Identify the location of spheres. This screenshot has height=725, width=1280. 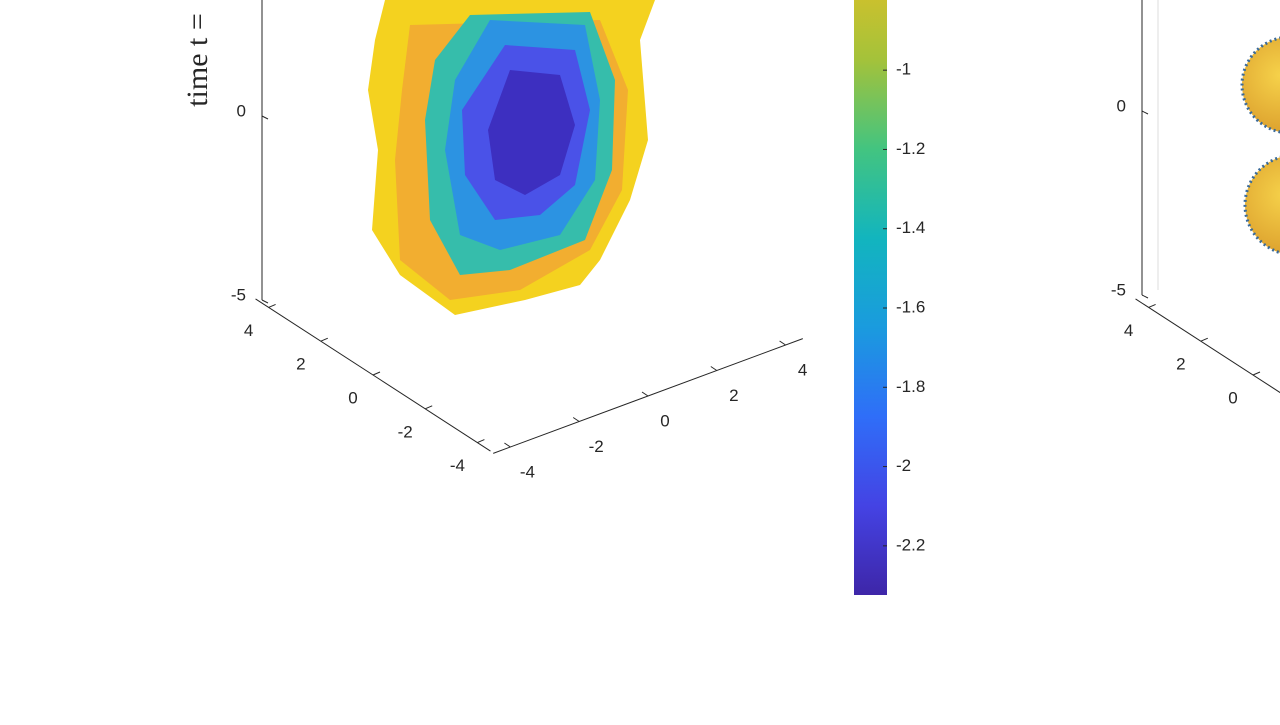
(1218, 145).